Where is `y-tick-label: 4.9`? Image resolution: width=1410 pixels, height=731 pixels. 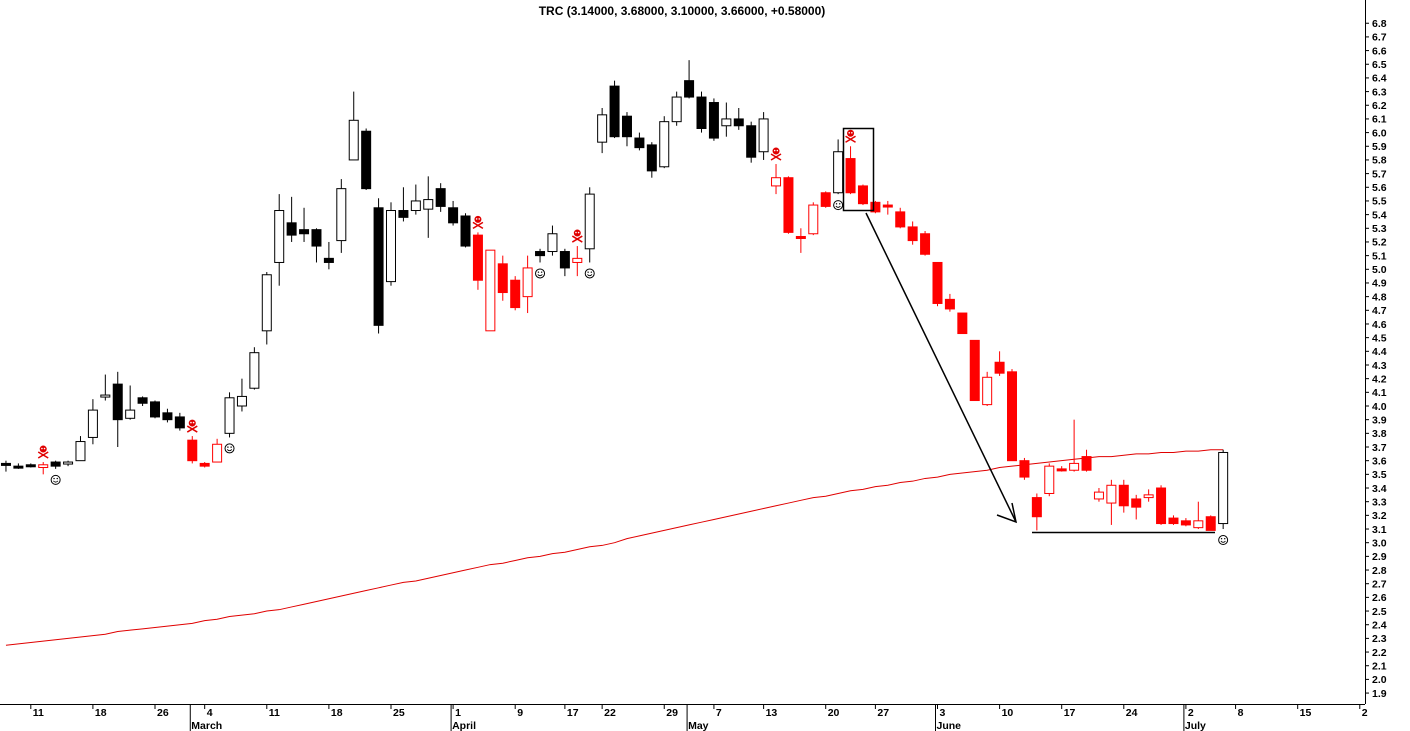 y-tick-label: 4.9 is located at coordinates (1379, 284).